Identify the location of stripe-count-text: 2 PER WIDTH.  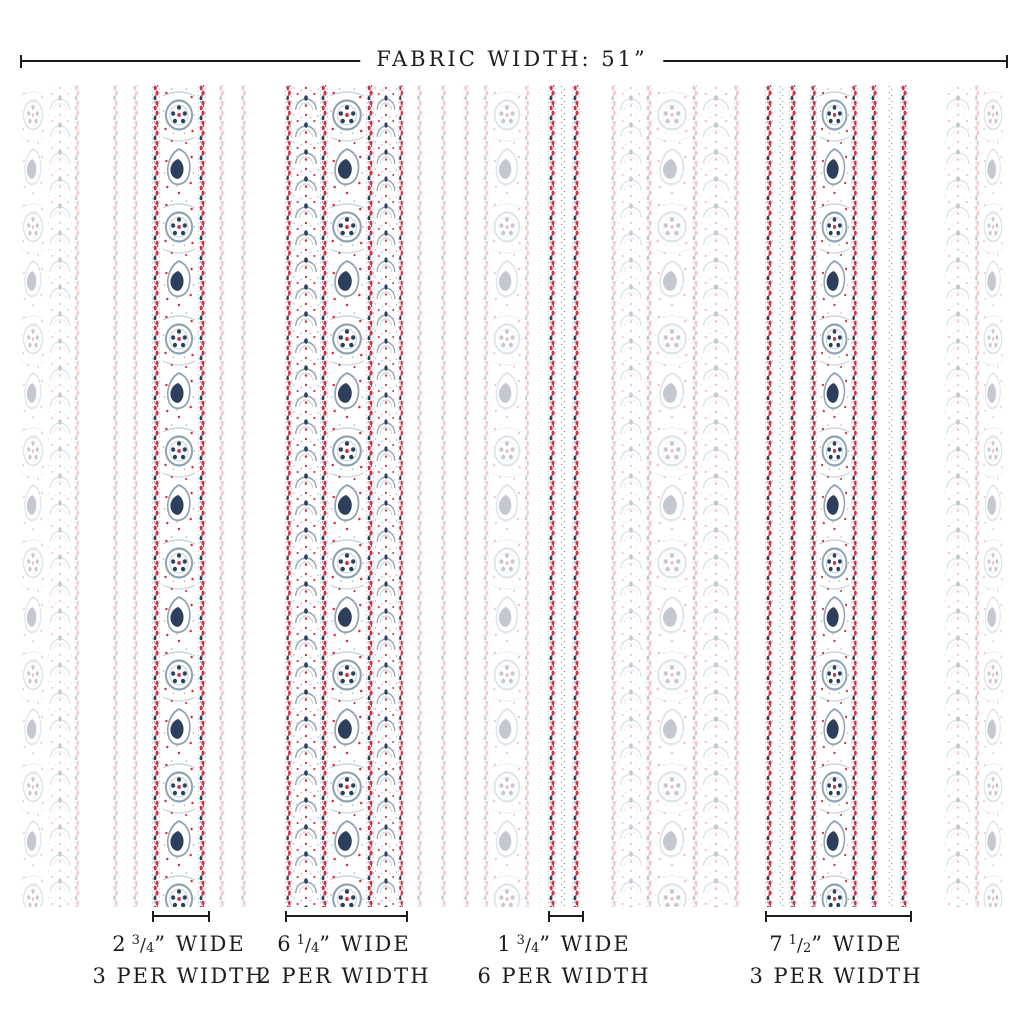
(344, 976).